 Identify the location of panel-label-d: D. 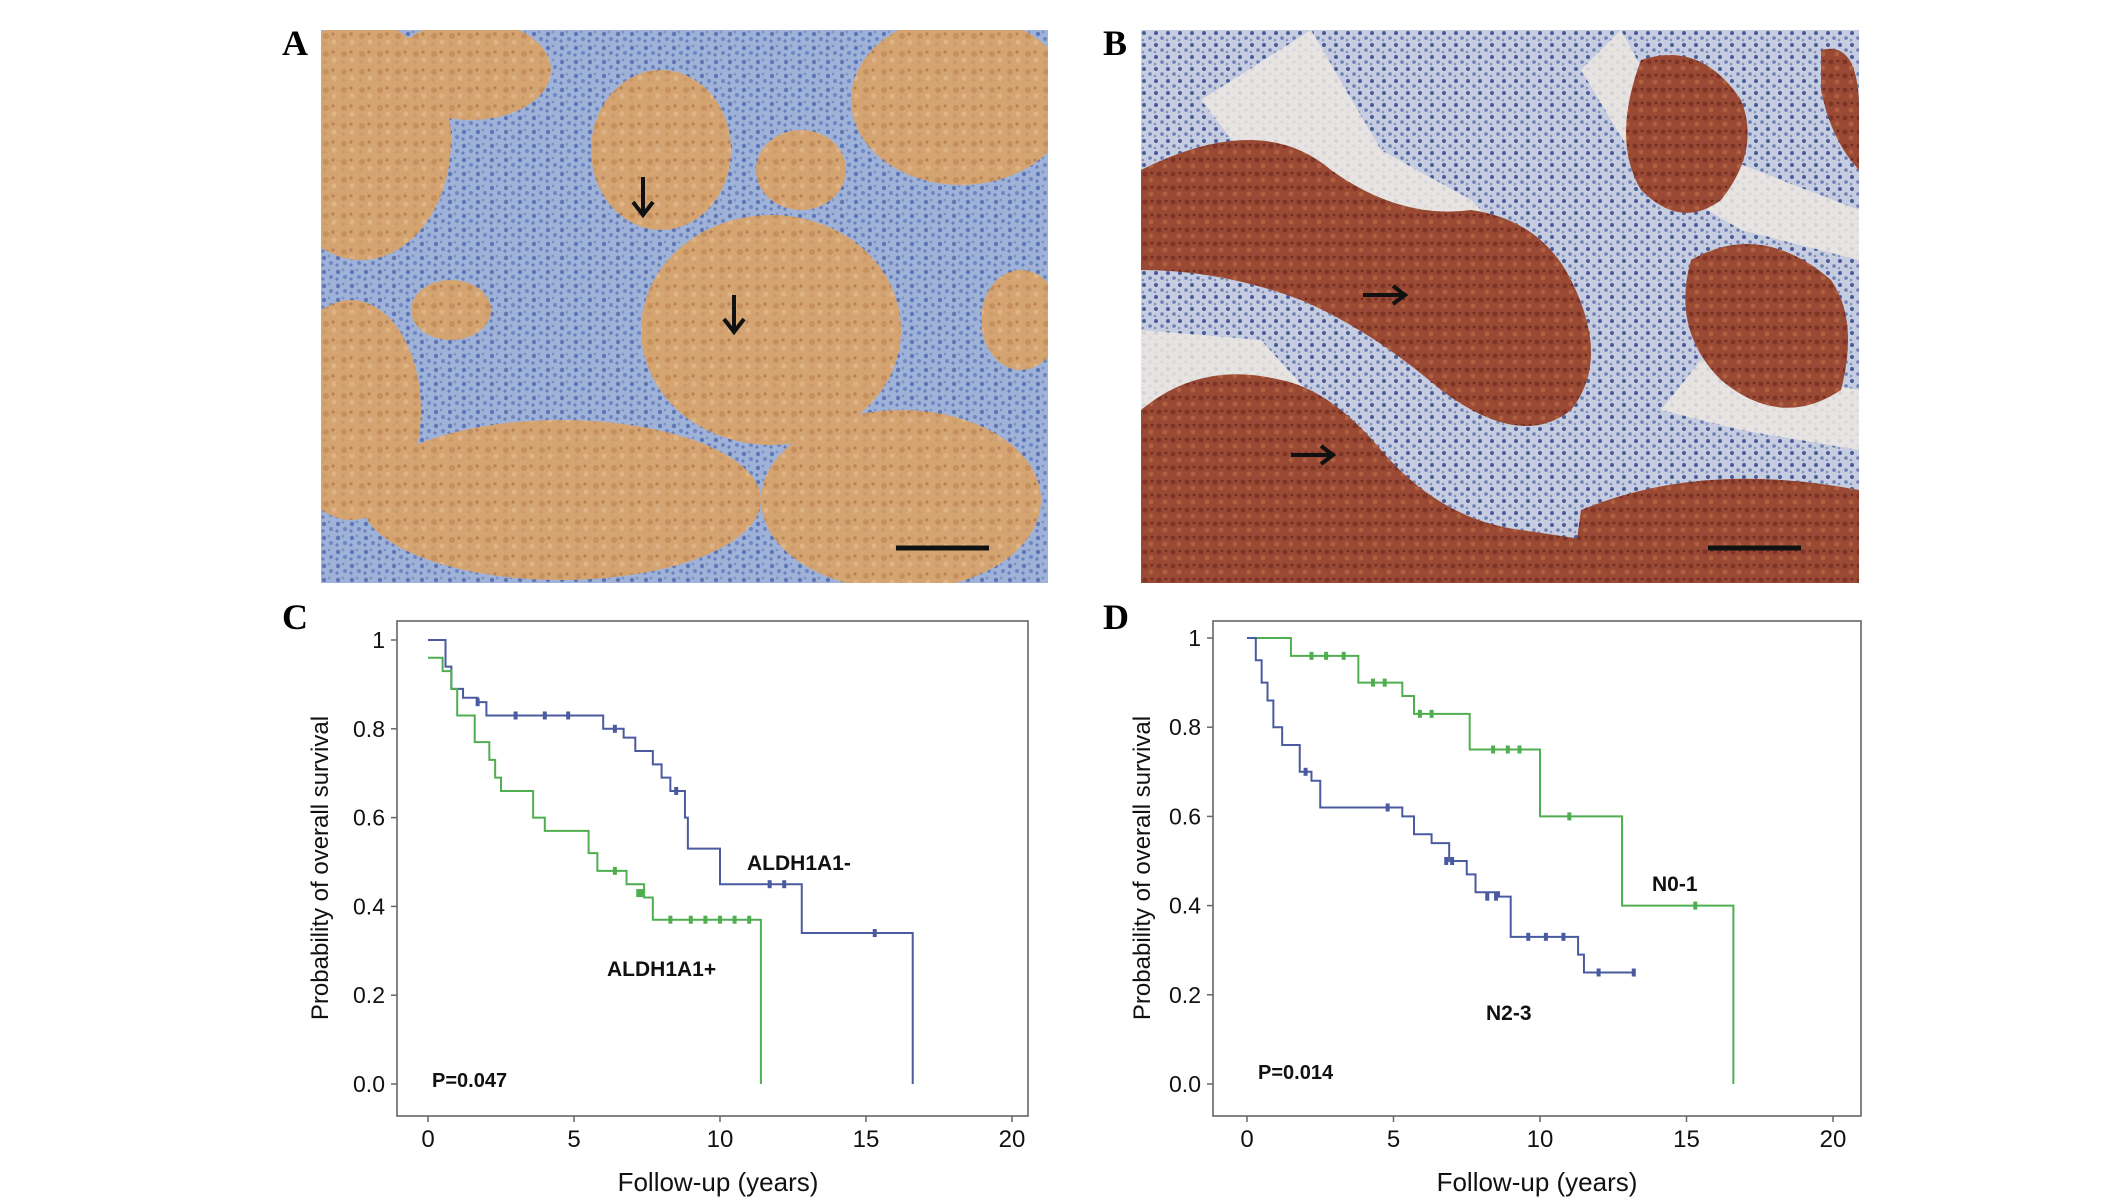
(1116, 617).